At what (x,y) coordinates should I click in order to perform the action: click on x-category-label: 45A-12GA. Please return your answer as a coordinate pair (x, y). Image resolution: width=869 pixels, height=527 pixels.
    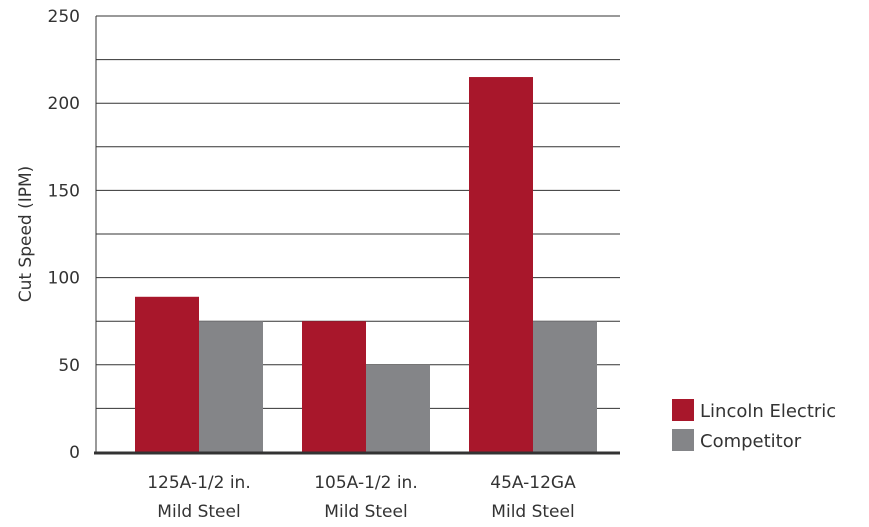
    Looking at the image, I should click on (533, 483).